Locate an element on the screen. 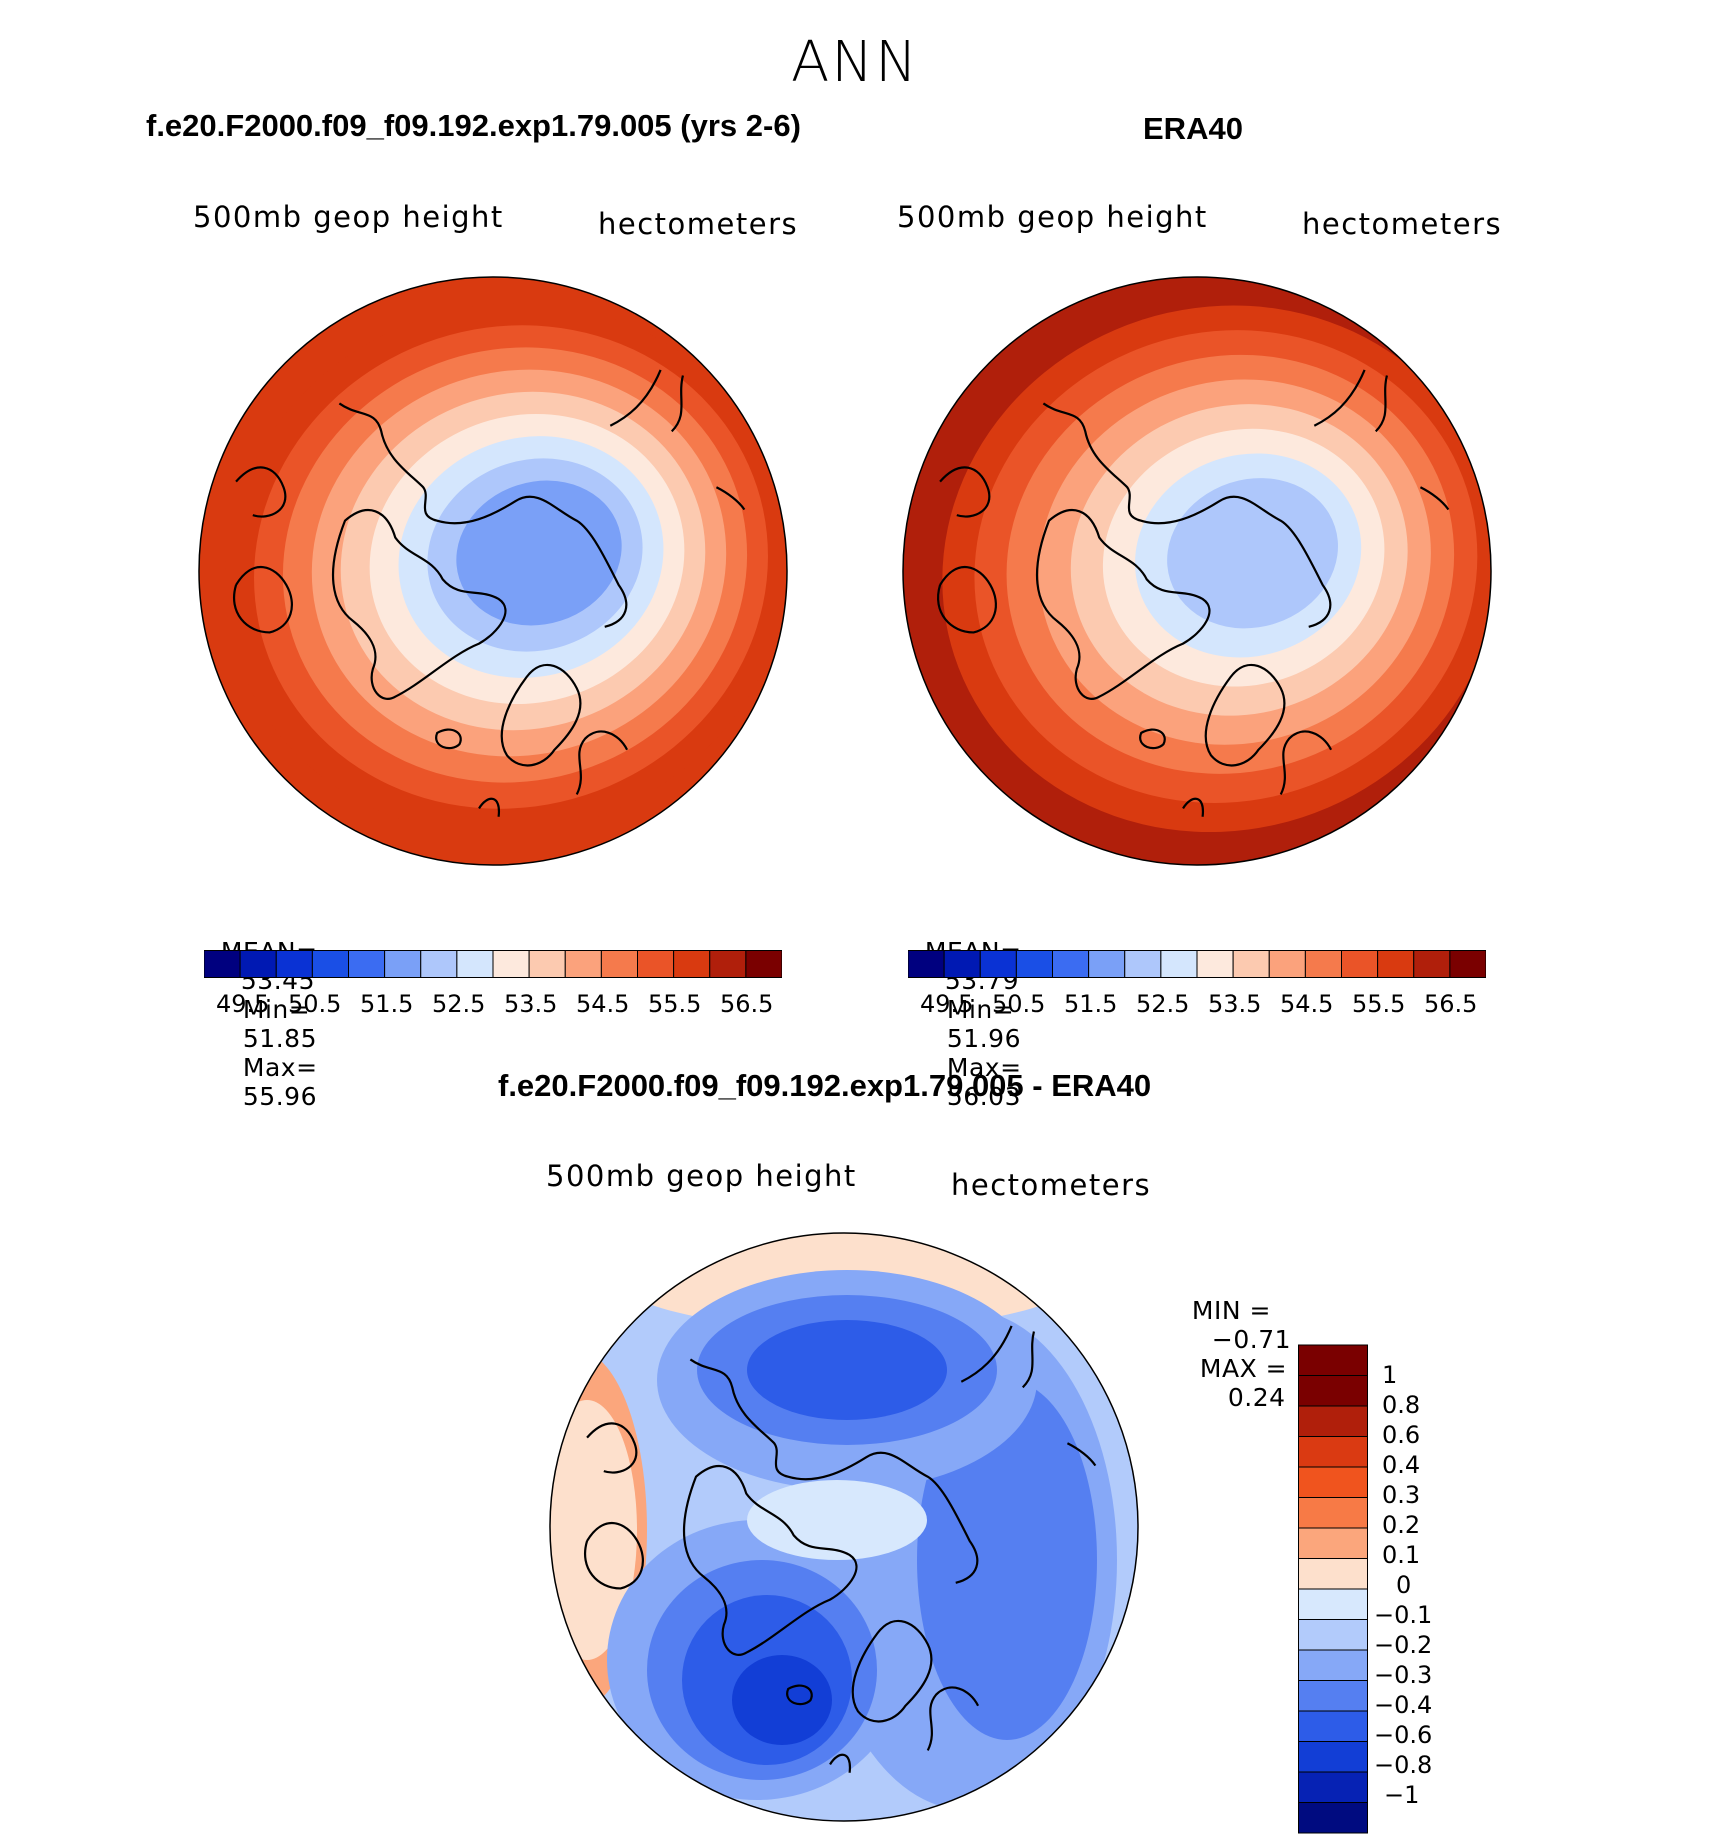 The height and width of the screenshot is (1839, 1710). panel-2-tick-label: 55.5 is located at coordinates (1379, 1004).